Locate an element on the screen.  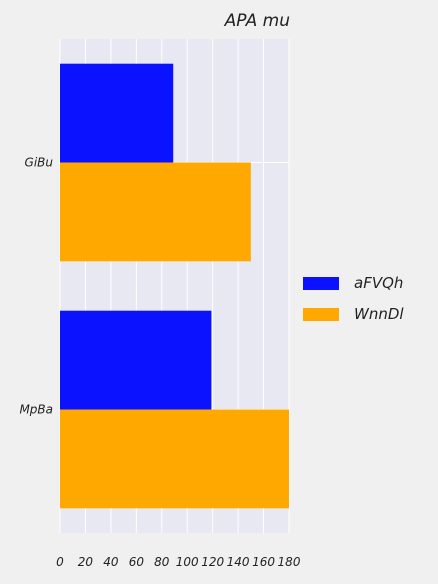
legend: aFVQh WnnDl is located at coordinates (353, 302).